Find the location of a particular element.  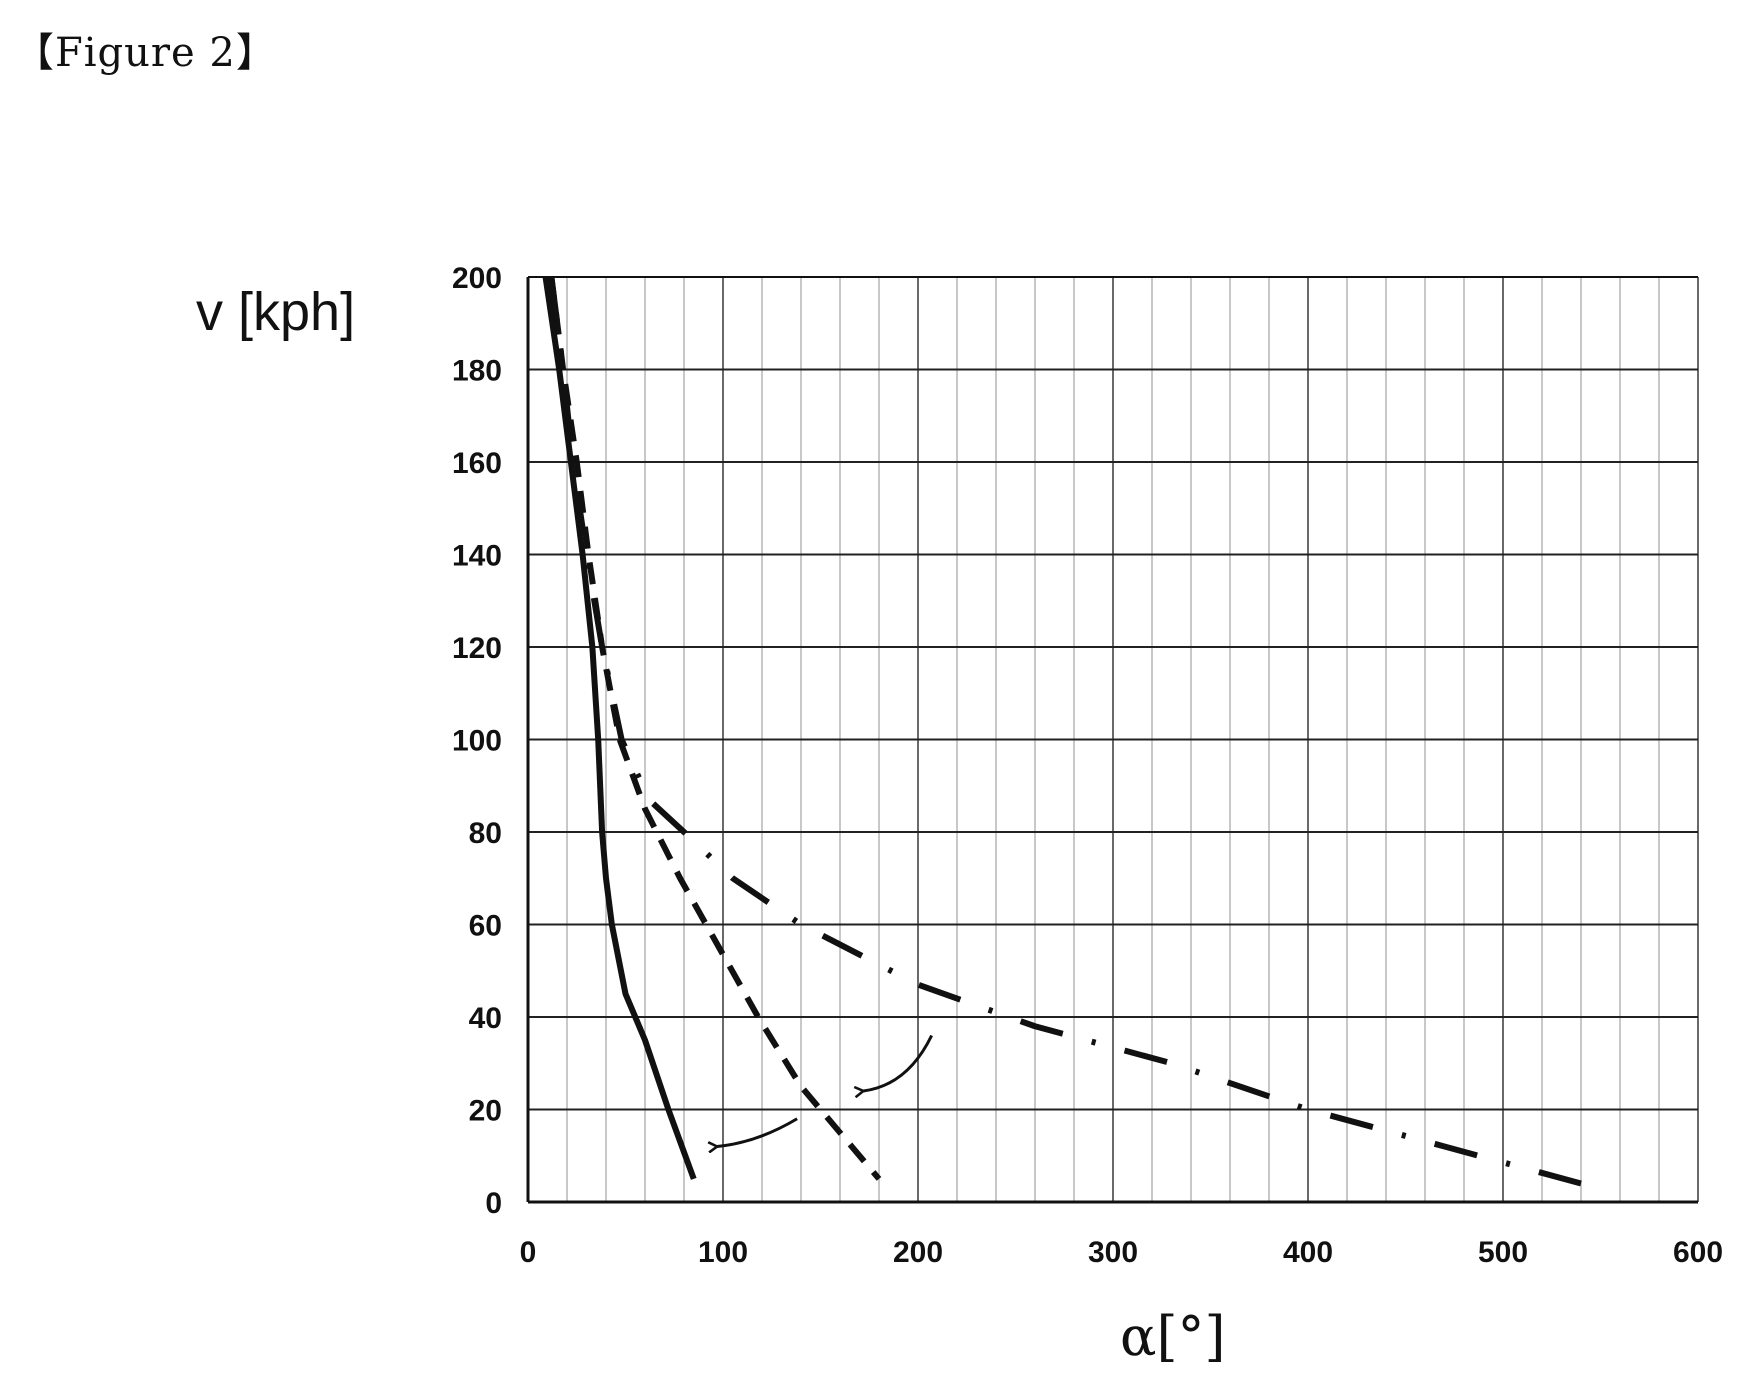

x-tick-label: 200 is located at coordinates (918, 1252).